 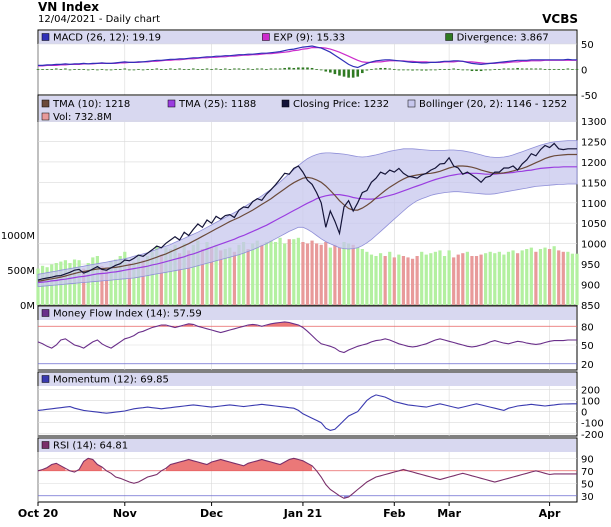 What do you see at coordinates (590, 265) in the screenshot?
I see `price-y-tick-label: 950` at bounding box center [590, 265].